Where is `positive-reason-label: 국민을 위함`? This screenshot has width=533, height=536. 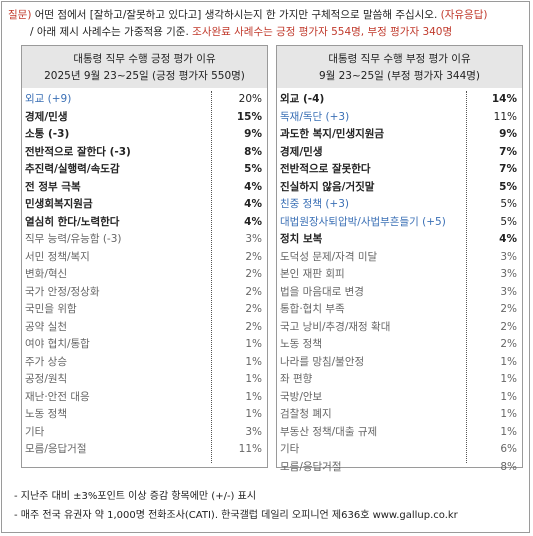 positive-reason-label: 국민을 위함 is located at coordinates (51, 309).